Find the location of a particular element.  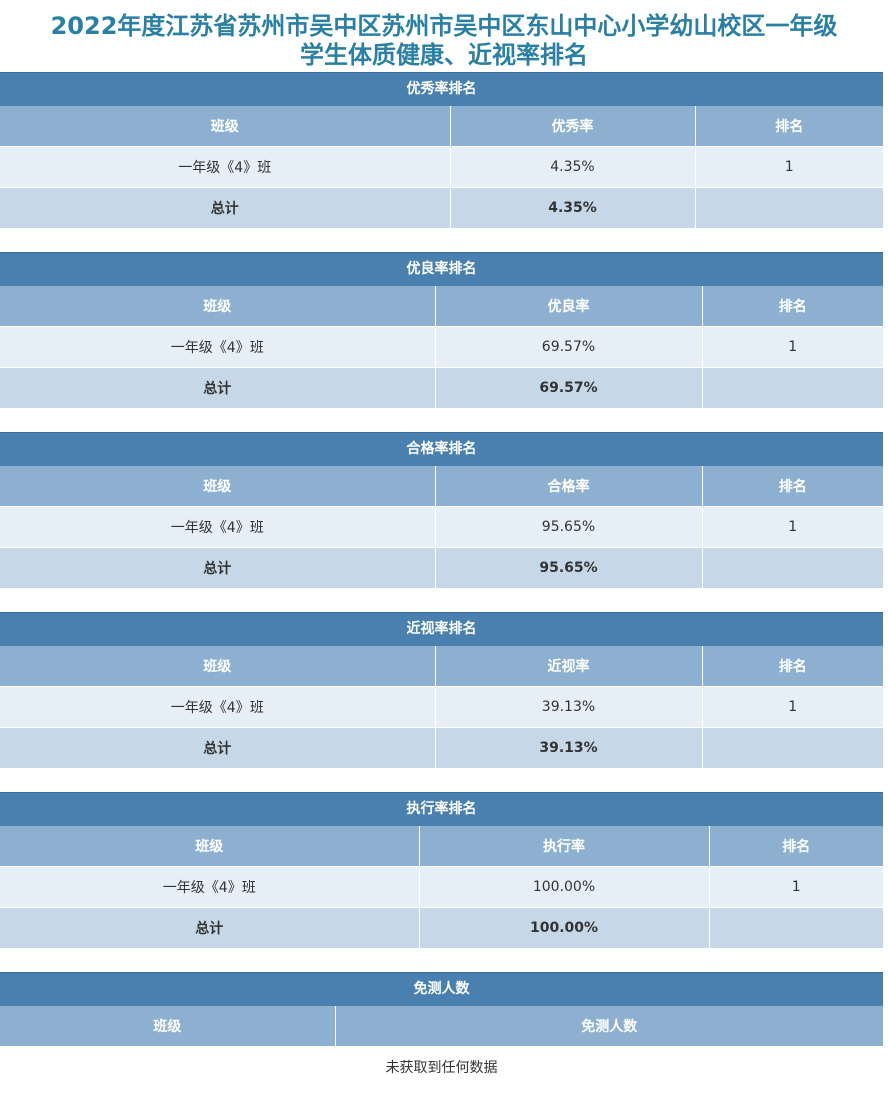

total-row: 总计 69.57% is located at coordinates (441, 388).